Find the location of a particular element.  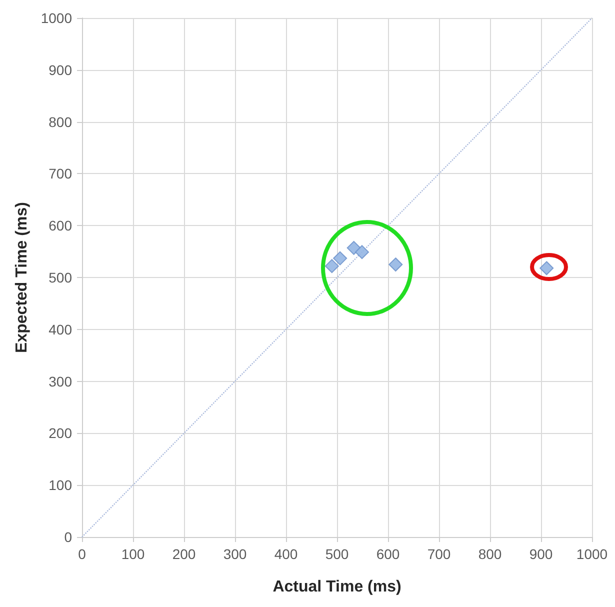

y-axis-title: Expected Time (ms) is located at coordinates (21, 277).